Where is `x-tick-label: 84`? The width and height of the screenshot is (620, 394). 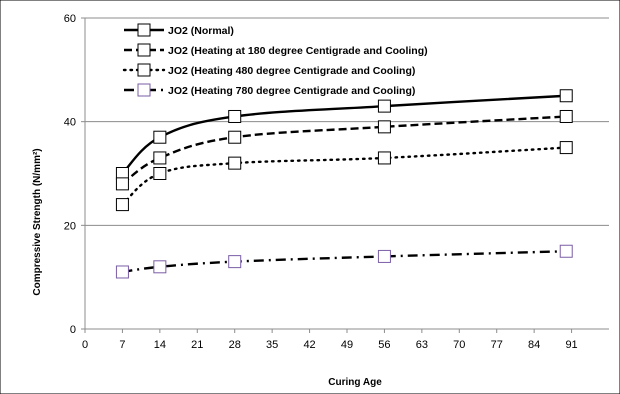 x-tick-label: 84 is located at coordinates (534, 345).